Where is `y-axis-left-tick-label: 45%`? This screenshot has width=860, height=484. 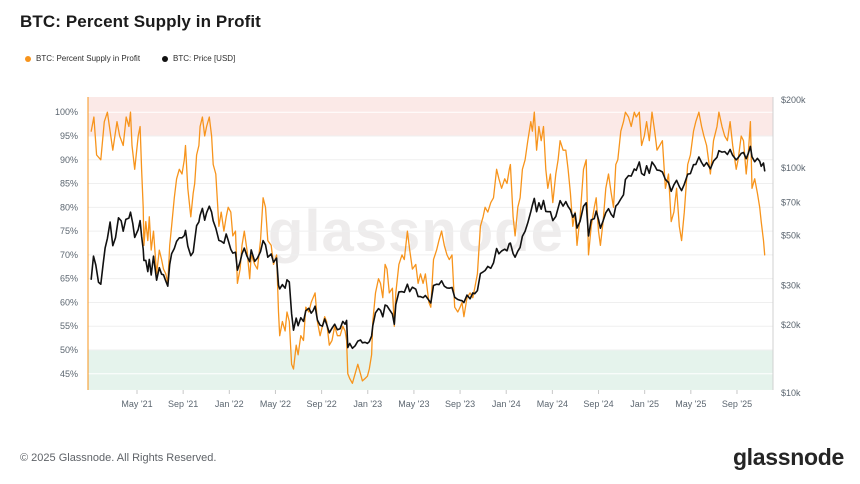 y-axis-left-tick-label: 45% is located at coordinates (69, 374).